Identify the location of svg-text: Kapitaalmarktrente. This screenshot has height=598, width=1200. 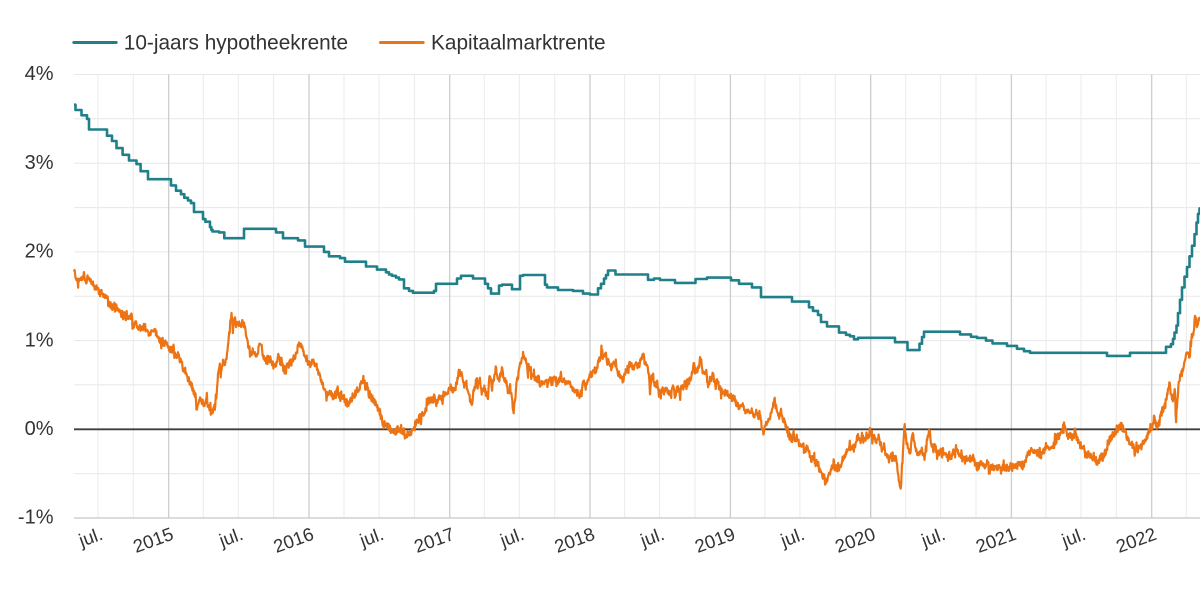
(518, 43).